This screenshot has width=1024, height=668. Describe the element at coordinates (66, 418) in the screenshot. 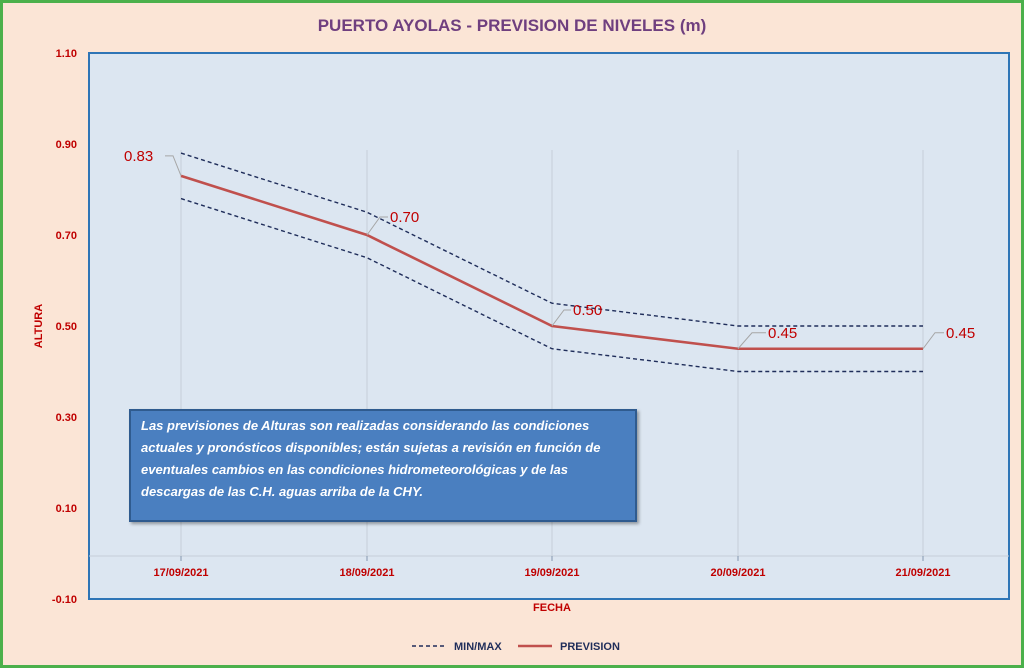

I see `y-tick-label: 0.30` at that location.